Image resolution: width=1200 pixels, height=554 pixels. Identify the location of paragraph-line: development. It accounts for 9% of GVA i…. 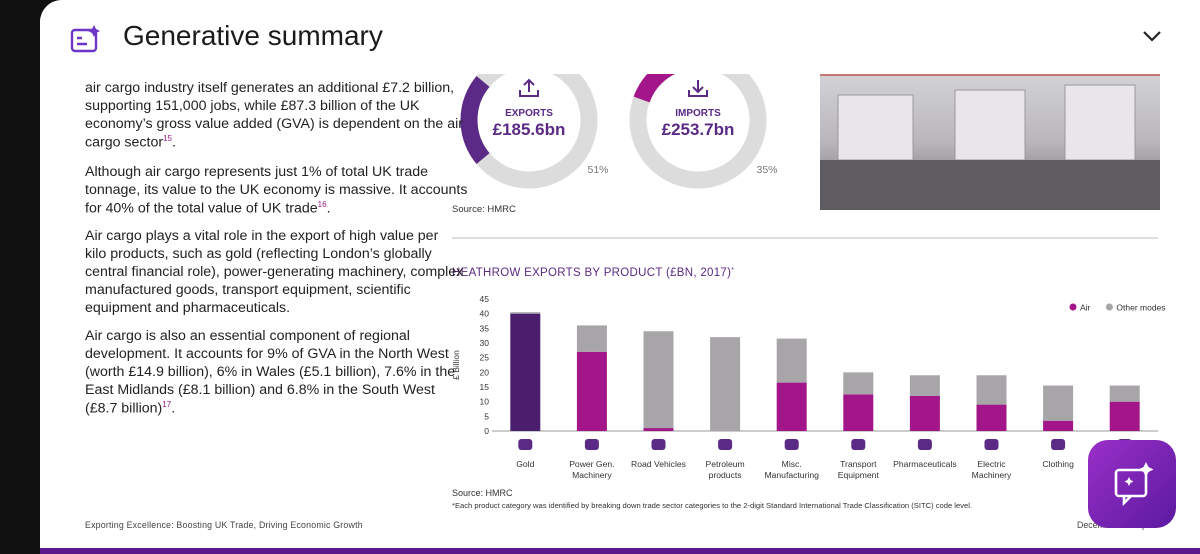
(267, 354).